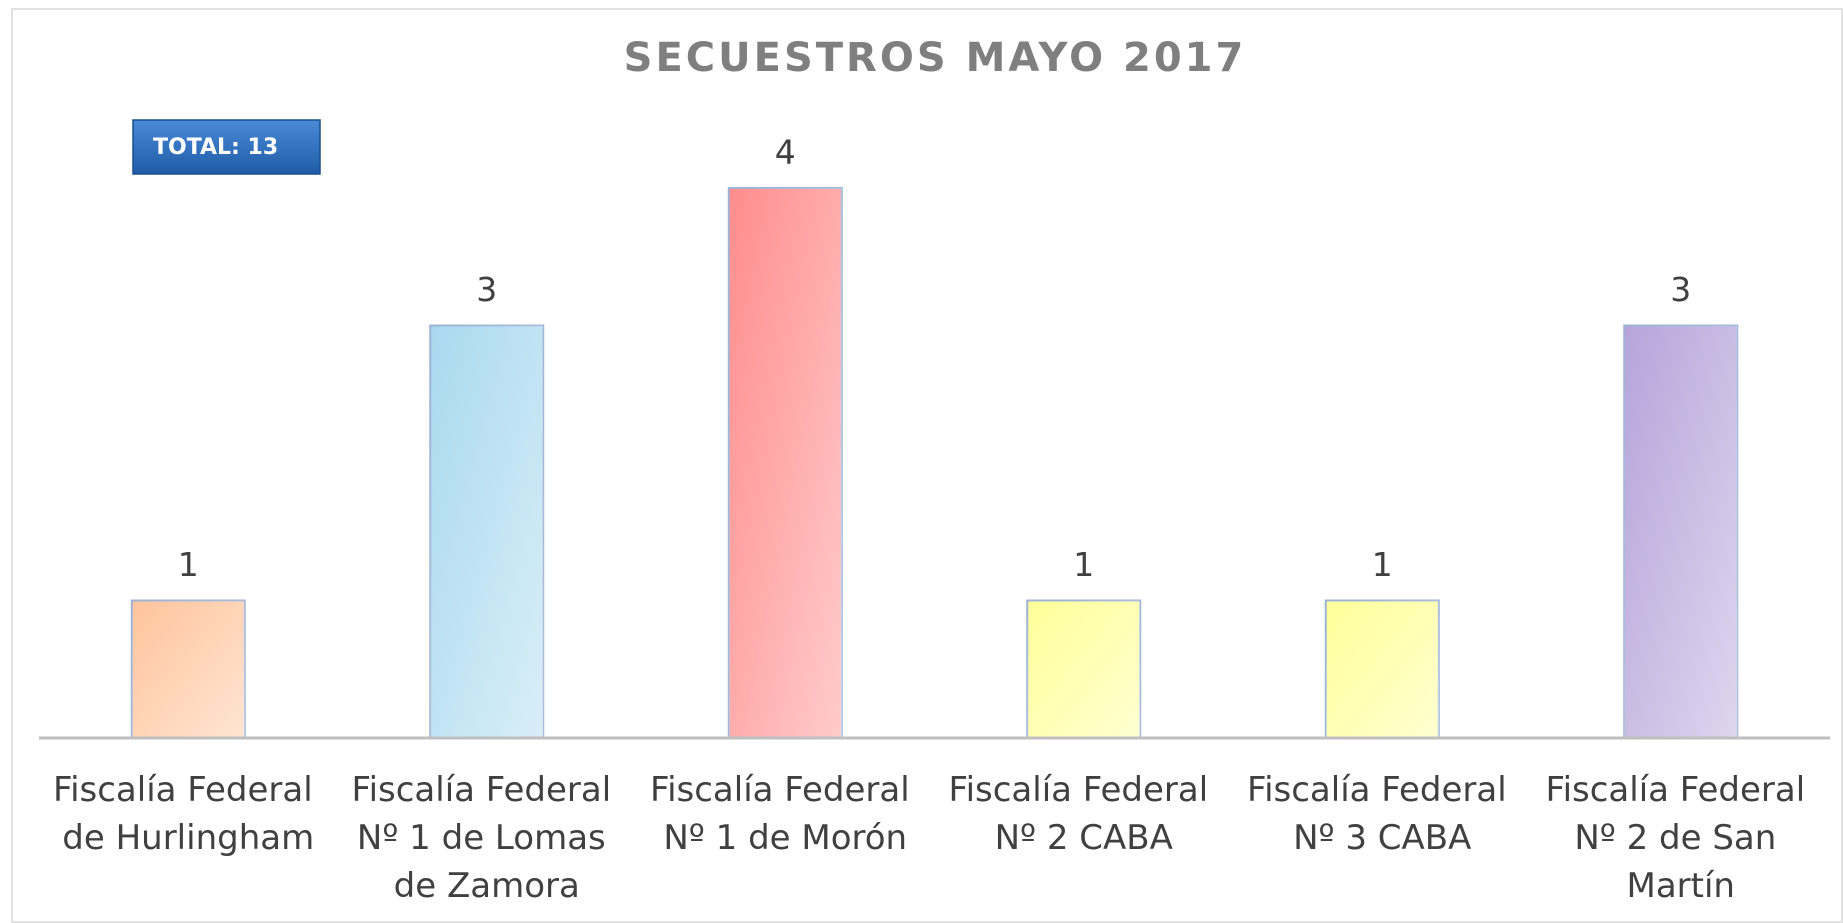  I want to click on value-label: 4, so click(785, 152).